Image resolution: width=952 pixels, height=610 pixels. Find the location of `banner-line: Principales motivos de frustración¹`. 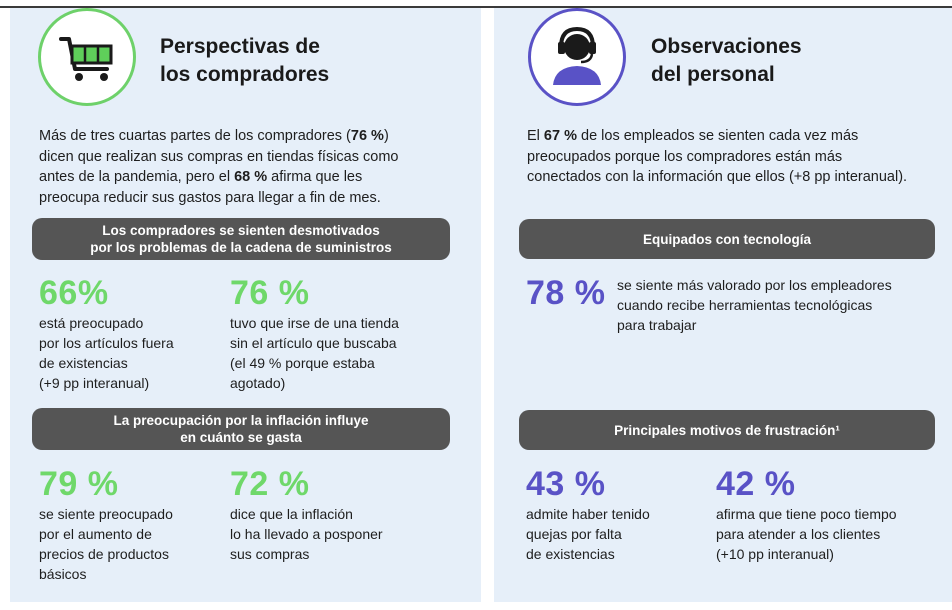

banner-line: Principales motivos de frustración¹ is located at coordinates (727, 430).